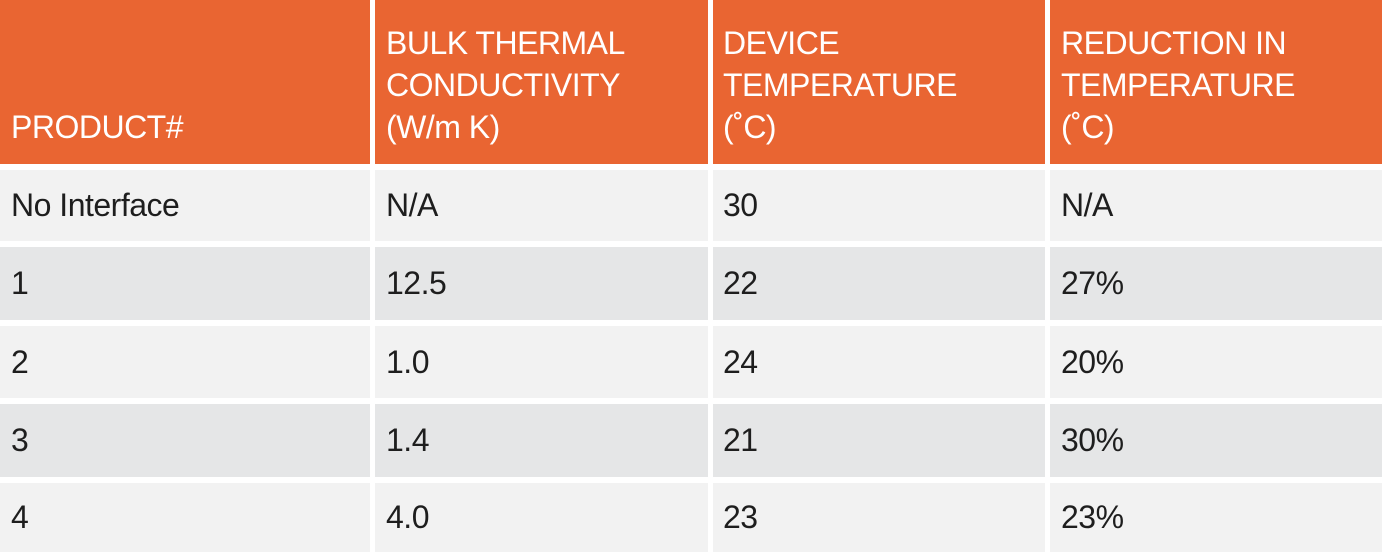 The height and width of the screenshot is (552, 1382). I want to click on header-device-temp-line-1: DEVICE, so click(781, 43).